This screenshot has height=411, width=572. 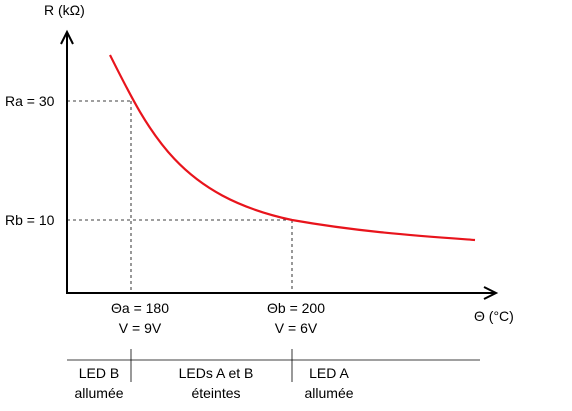 What do you see at coordinates (216, 373) in the screenshot?
I see `zone-leds-ab-title: LEDs A et B` at bounding box center [216, 373].